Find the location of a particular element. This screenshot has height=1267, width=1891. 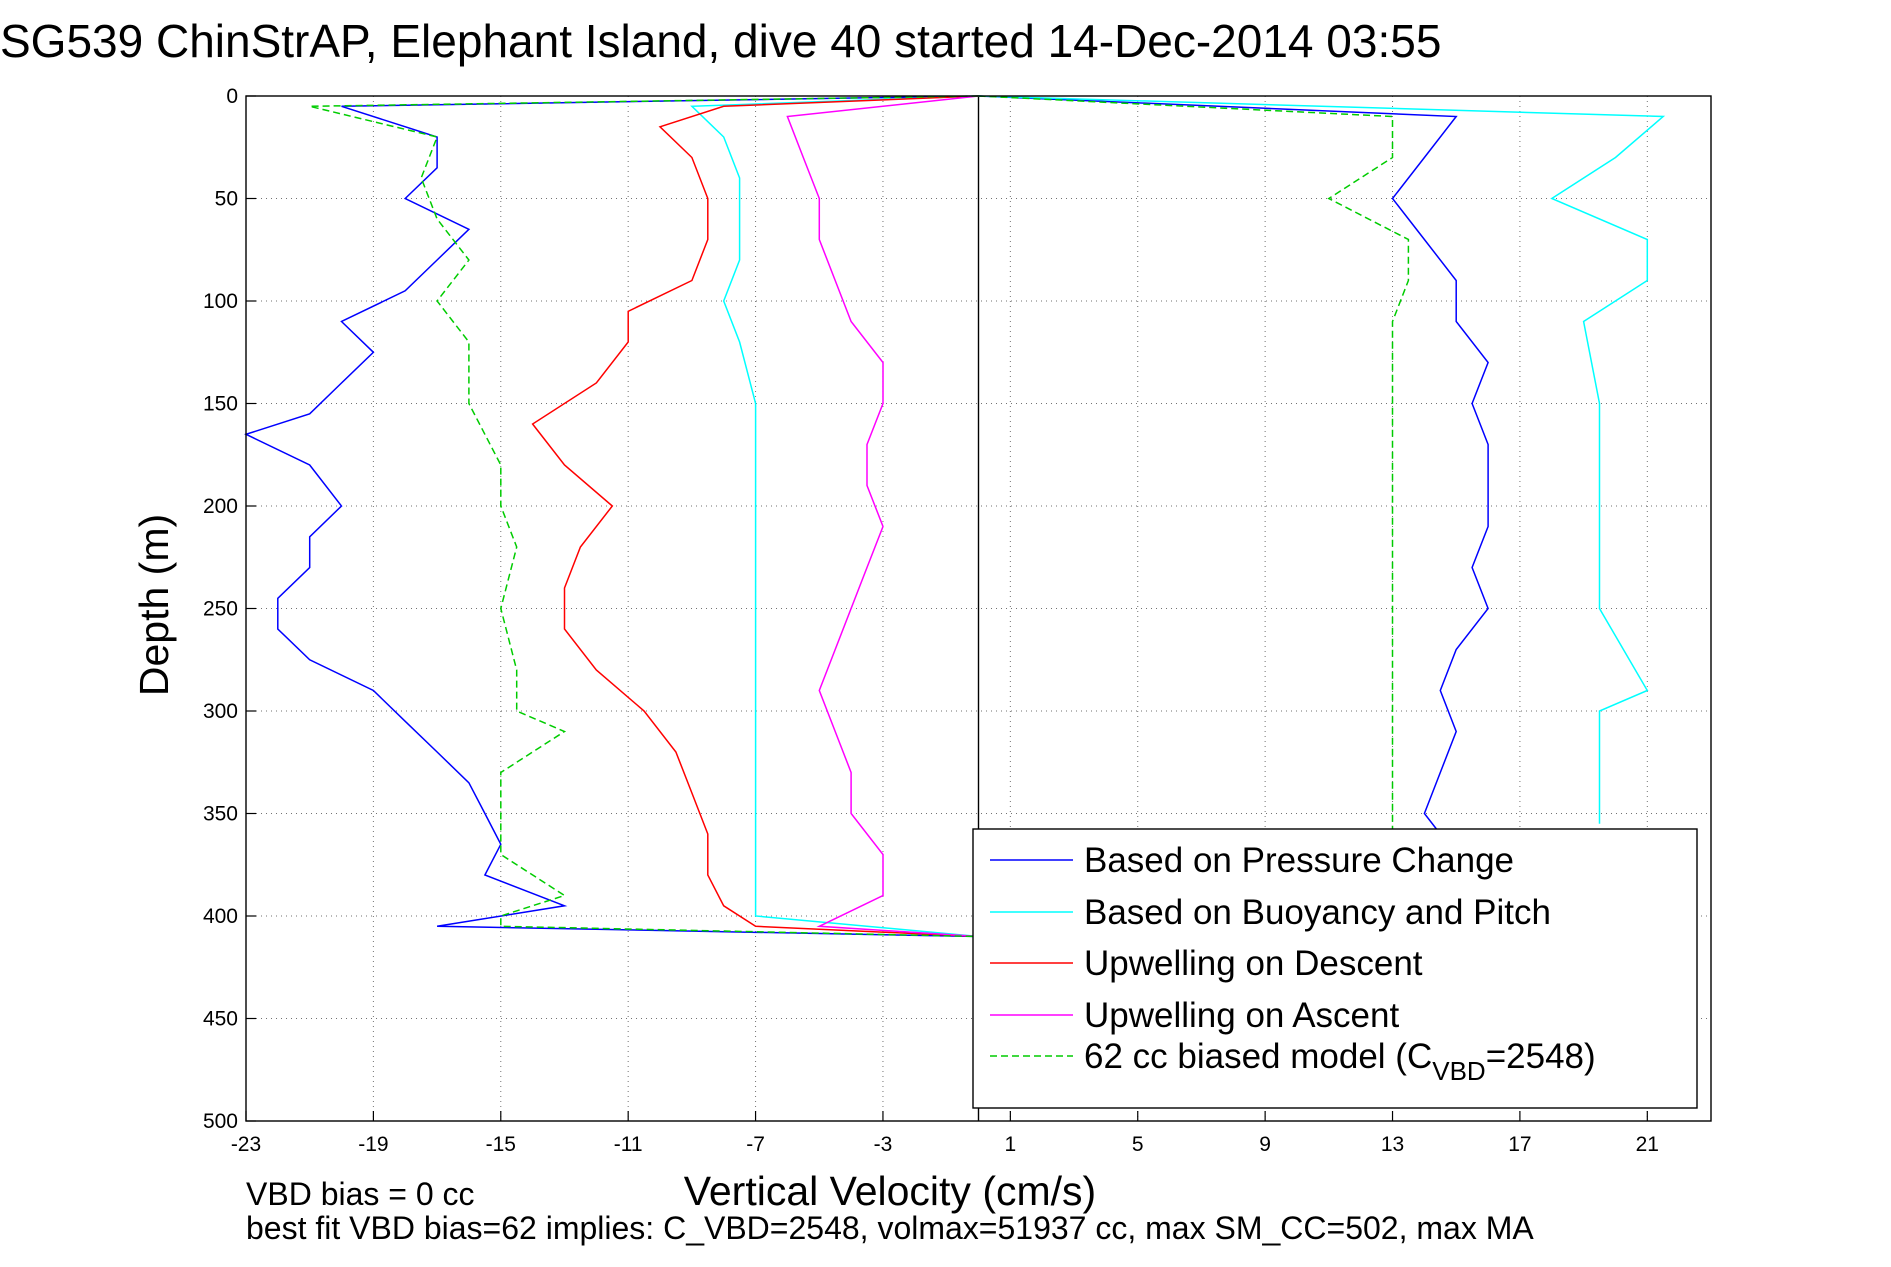

y-tick-label: 400 is located at coordinates (220, 916).